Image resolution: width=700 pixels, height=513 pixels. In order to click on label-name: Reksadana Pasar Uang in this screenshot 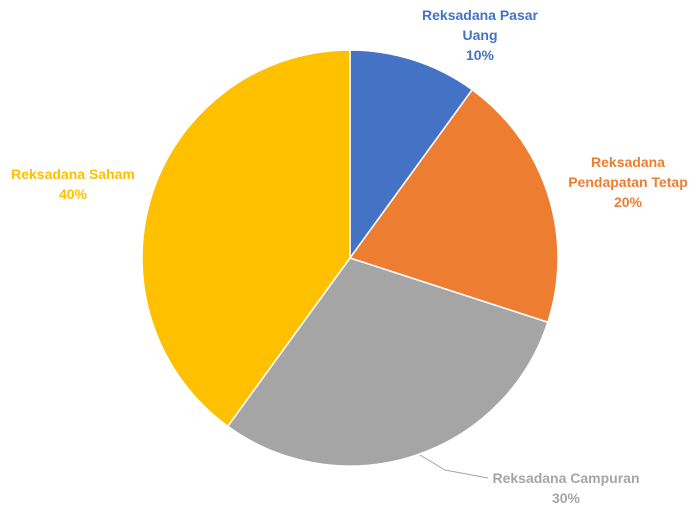, I will do `click(480, 25)`.